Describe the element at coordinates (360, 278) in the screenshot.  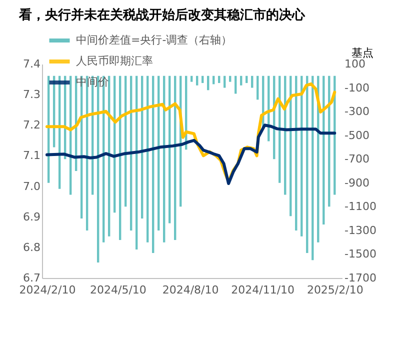
I see `y2-tick-label: -1700` at that location.